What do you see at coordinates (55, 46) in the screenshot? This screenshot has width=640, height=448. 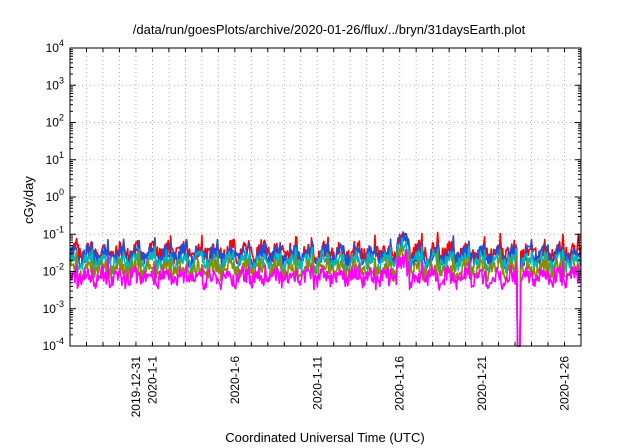 I see `y-tick-label: 10⁴` at bounding box center [55, 46].